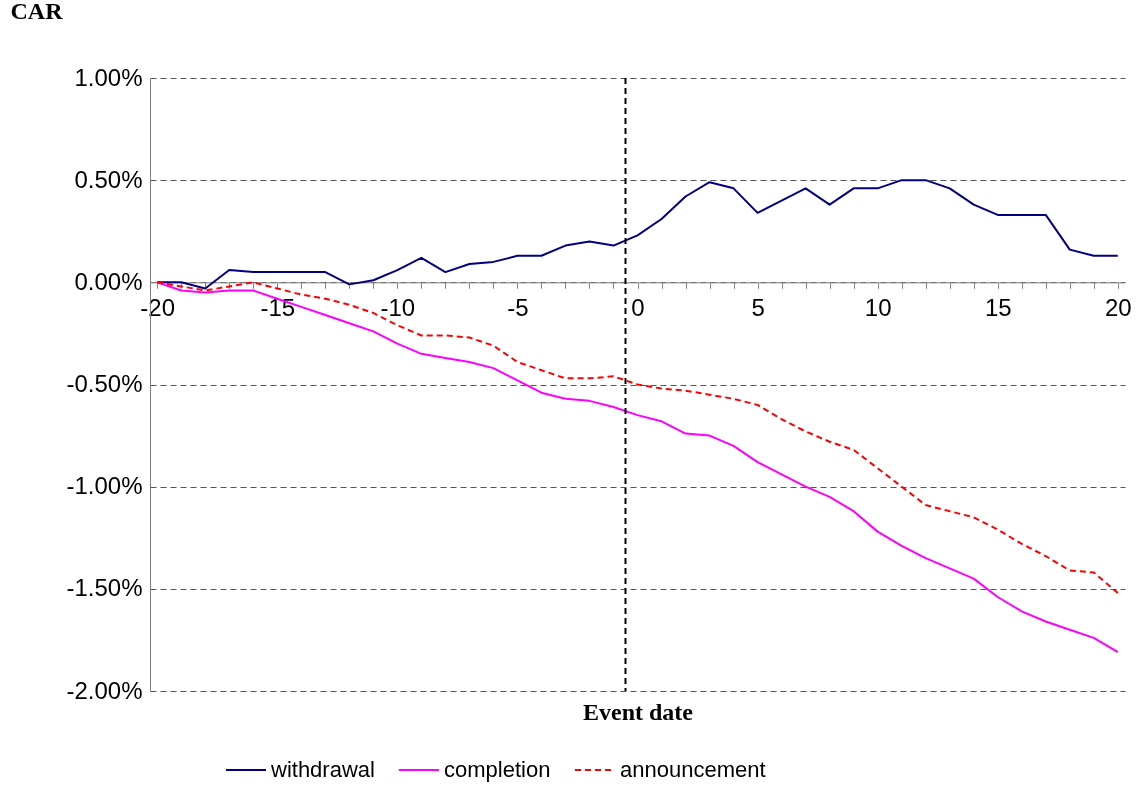 This screenshot has height=789, width=1148. Describe the element at coordinates (104, 383) in the screenshot. I see `y-tick-label: -0.50%` at that location.